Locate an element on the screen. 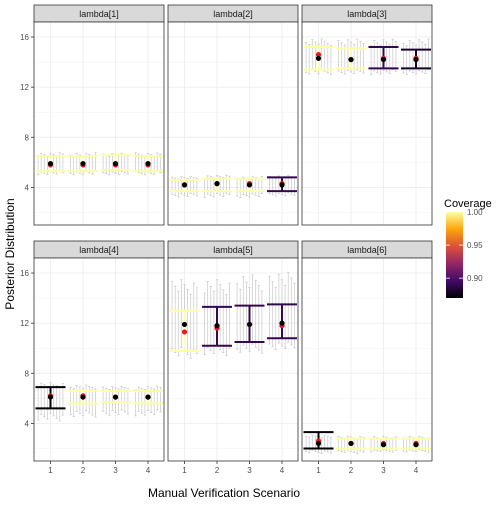  panel-5: lambda[5] 1 2 3 4 is located at coordinates (233, 357).